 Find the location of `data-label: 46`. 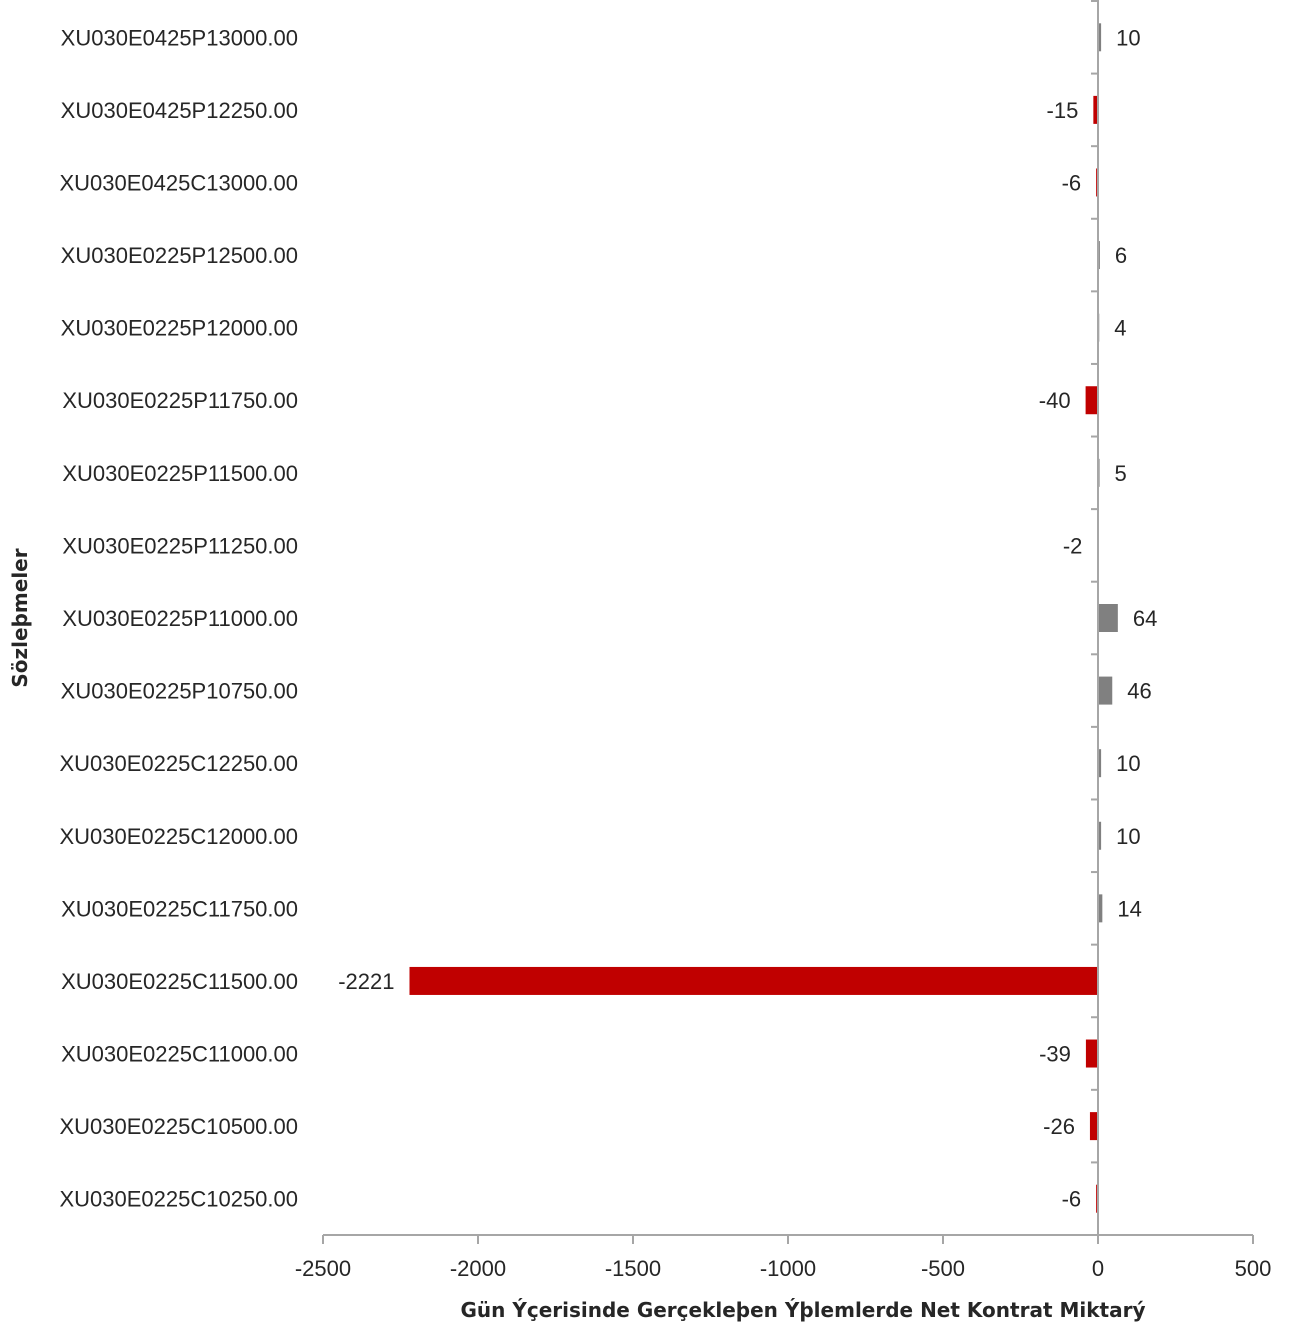

data-label: 46 is located at coordinates (1139, 691).